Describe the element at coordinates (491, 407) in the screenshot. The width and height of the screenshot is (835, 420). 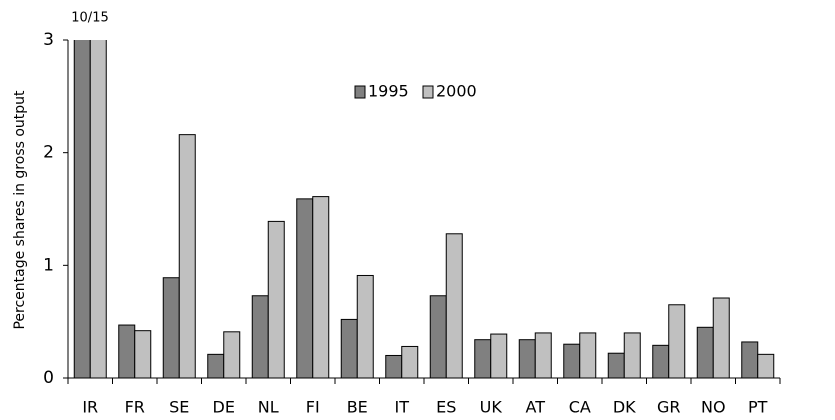
I see `x-tick-label: UK` at that location.